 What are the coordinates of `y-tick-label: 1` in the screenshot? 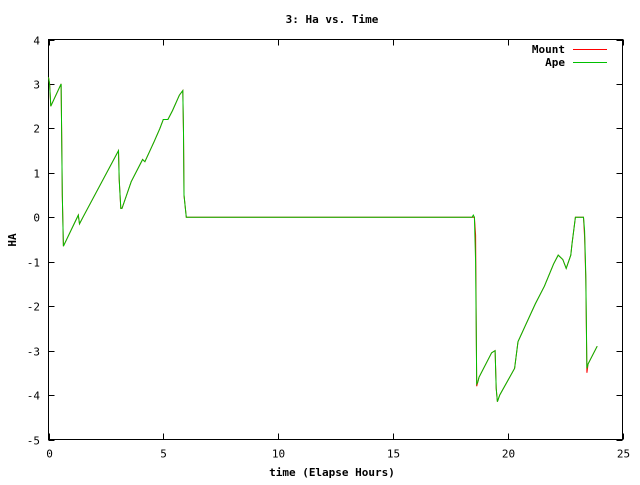 It's located at (36, 174).